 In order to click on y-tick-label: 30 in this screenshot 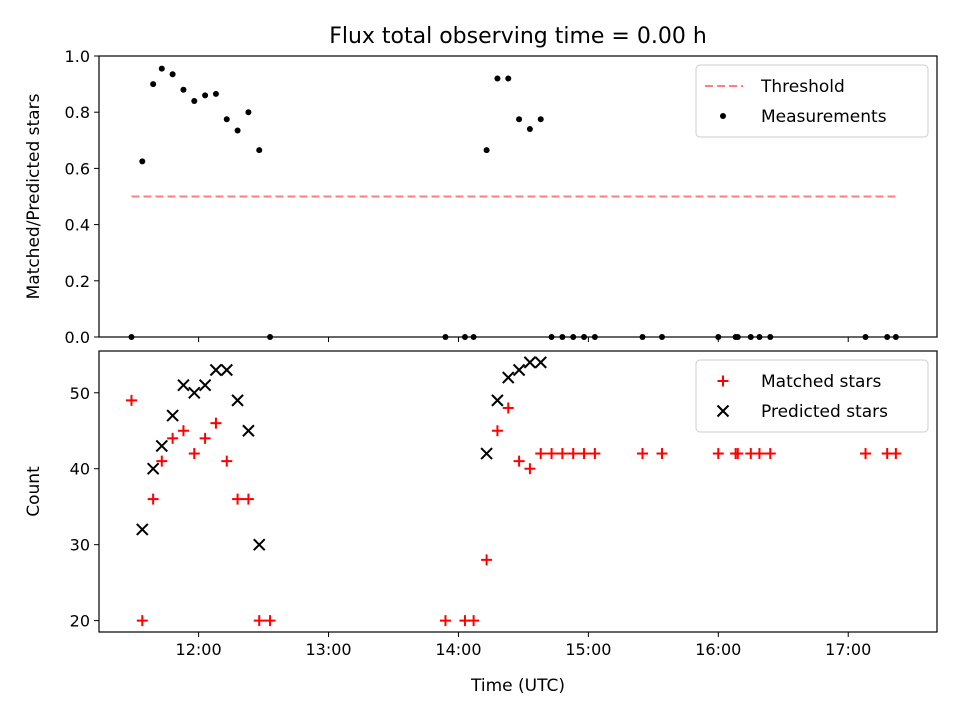, I will do `click(80, 545)`.